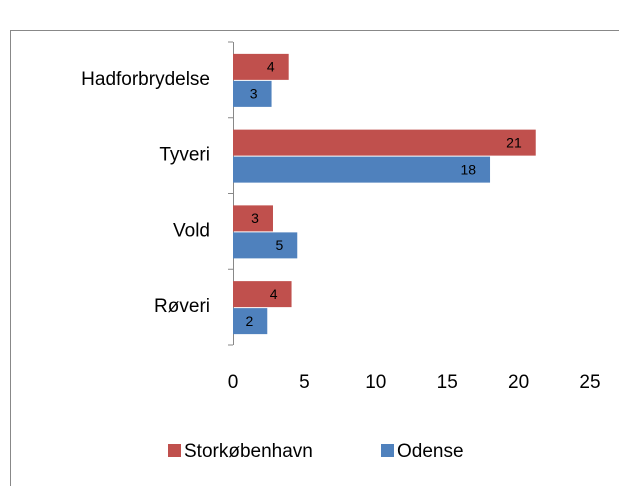  I want to click on legend-label: Storkøbenhavn, so click(248, 451).